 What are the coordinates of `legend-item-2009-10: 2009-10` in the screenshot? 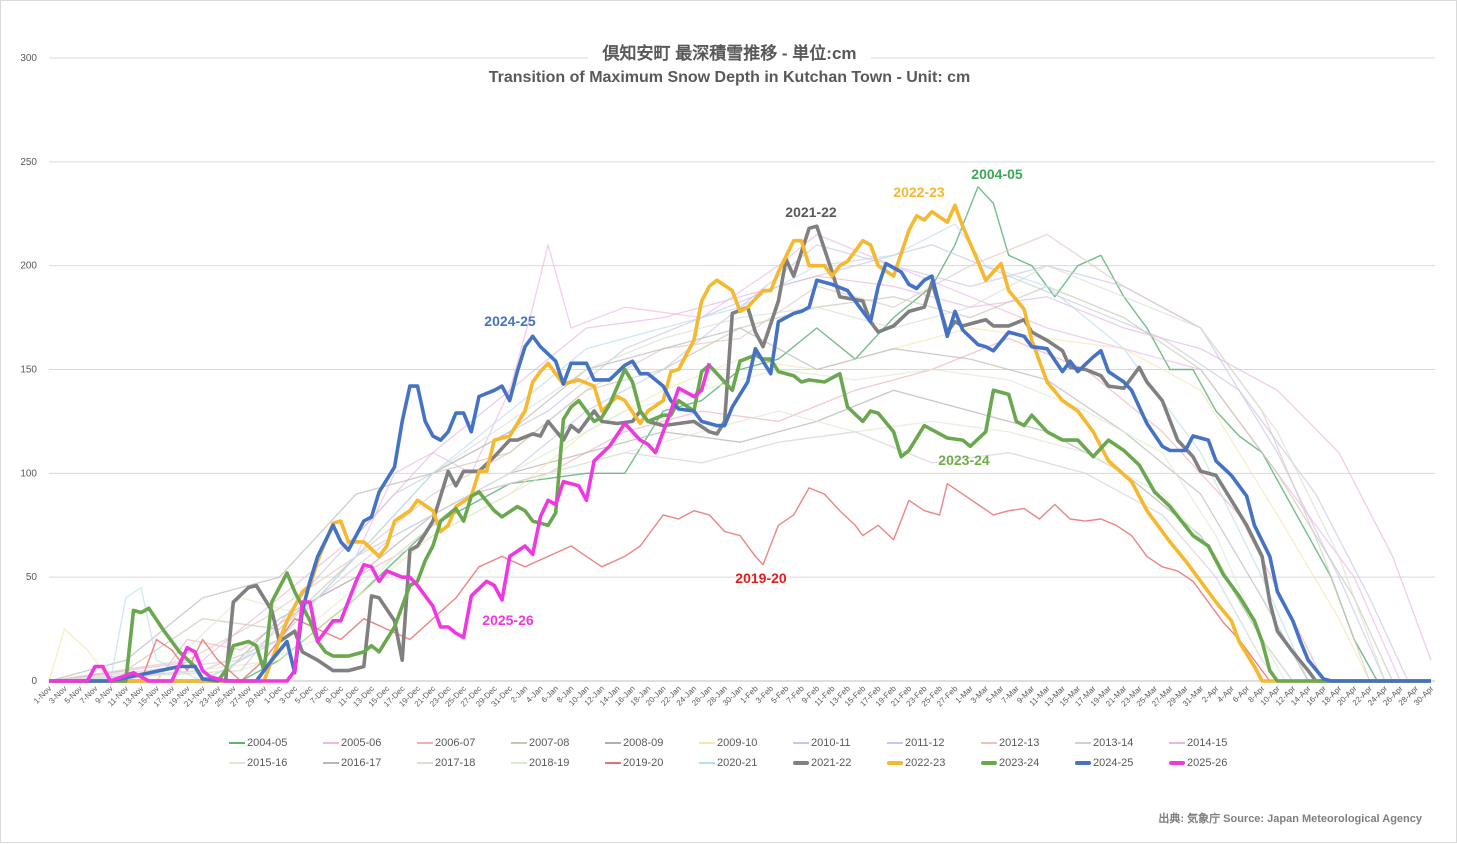 It's located at (746, 743).